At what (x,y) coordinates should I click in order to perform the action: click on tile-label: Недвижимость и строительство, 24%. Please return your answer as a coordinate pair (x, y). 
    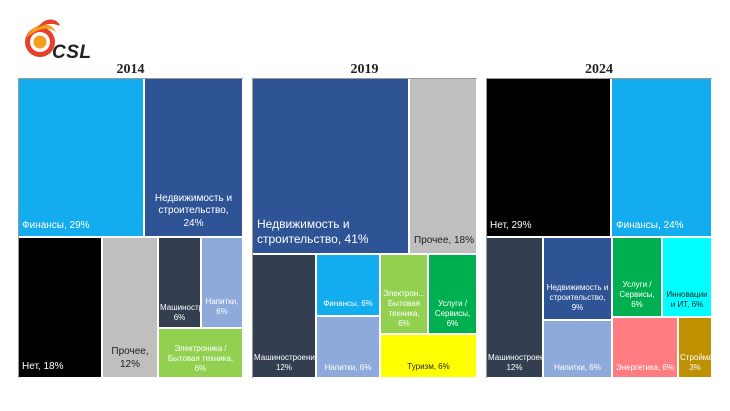
    Looking at the image, I should click on (193, 210).